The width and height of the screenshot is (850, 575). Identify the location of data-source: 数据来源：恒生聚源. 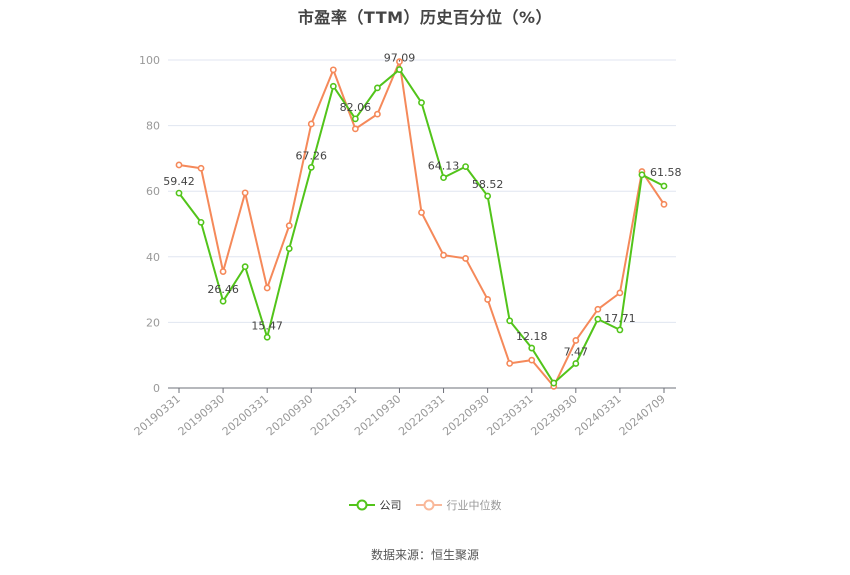
(424, 555).